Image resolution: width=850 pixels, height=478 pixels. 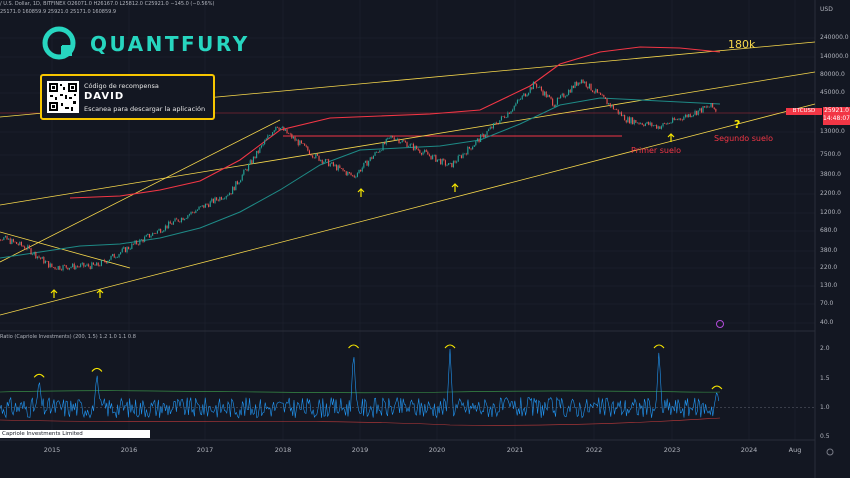 I want to click on ratio-tick-label: 0.5, so click(x=825, y=436).